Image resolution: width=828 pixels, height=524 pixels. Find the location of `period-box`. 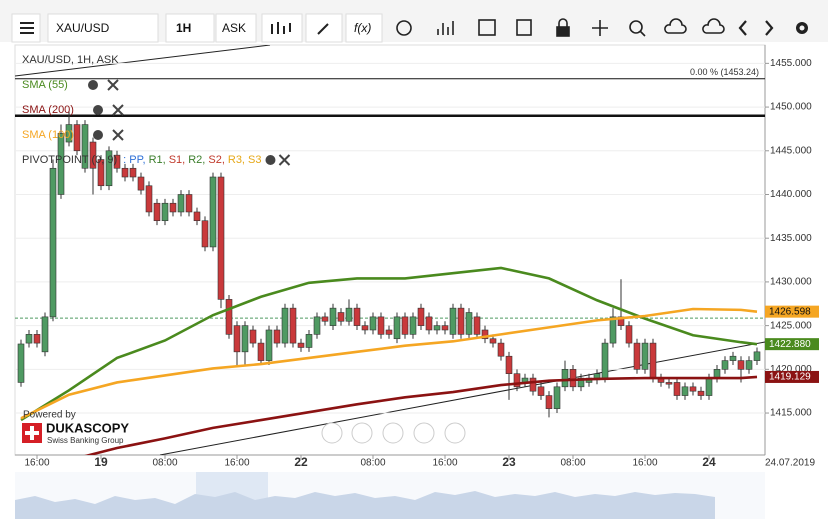

period-box is located at coordinates (190, 28).